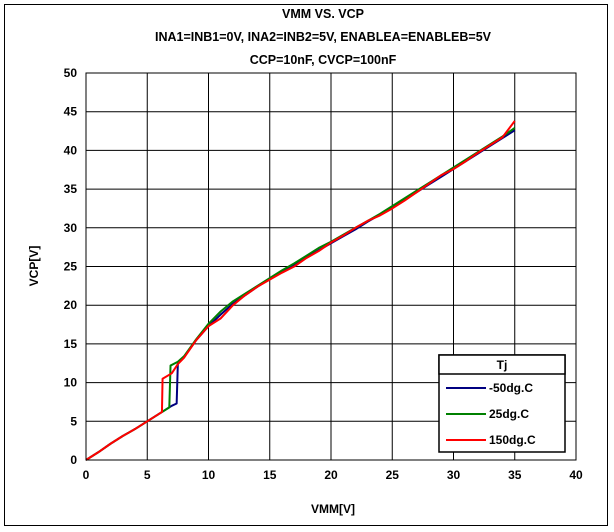 The image size is (614, 532). Describe the element at coordinates (576, 475) in the screenshot. I see `x-tick-label: 40` at that location.